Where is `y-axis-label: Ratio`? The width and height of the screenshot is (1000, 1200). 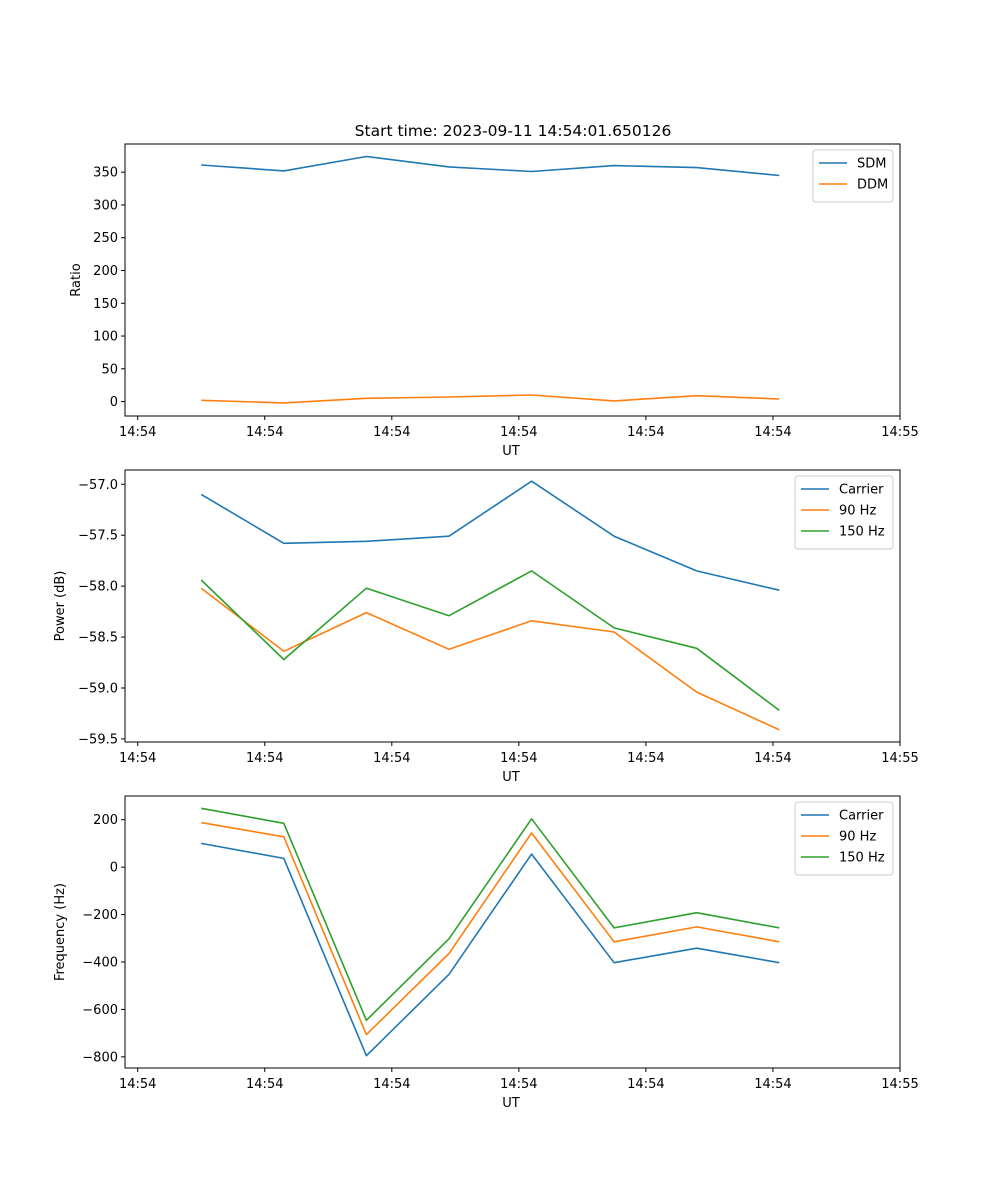
y-axis-label: Ratio is located at coordinates (76, 279).